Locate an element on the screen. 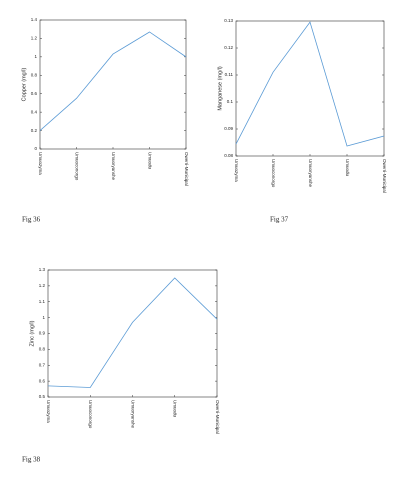 This screenshot has width=408, height=484. y-tick-label: 0.09 is located at coordinates (228, 128).